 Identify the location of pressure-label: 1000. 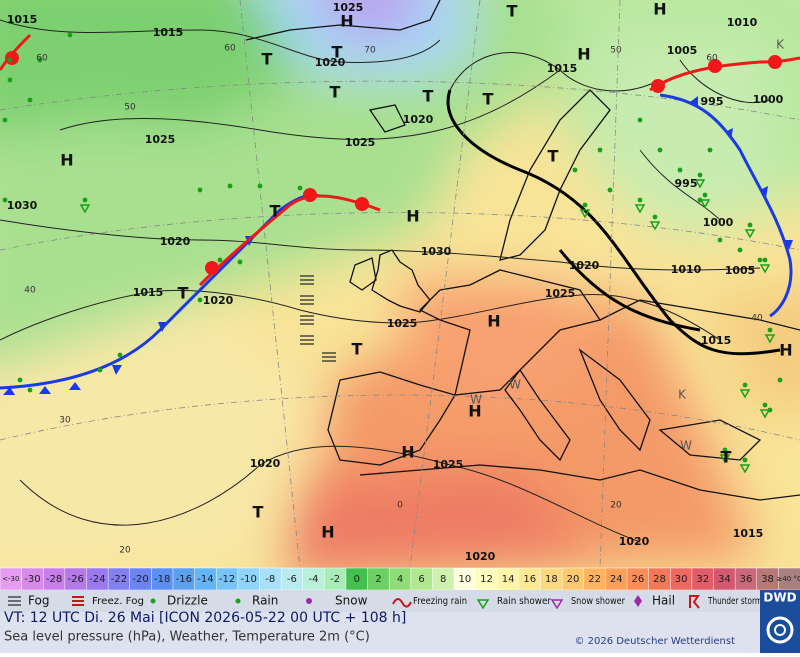
(768, 99).